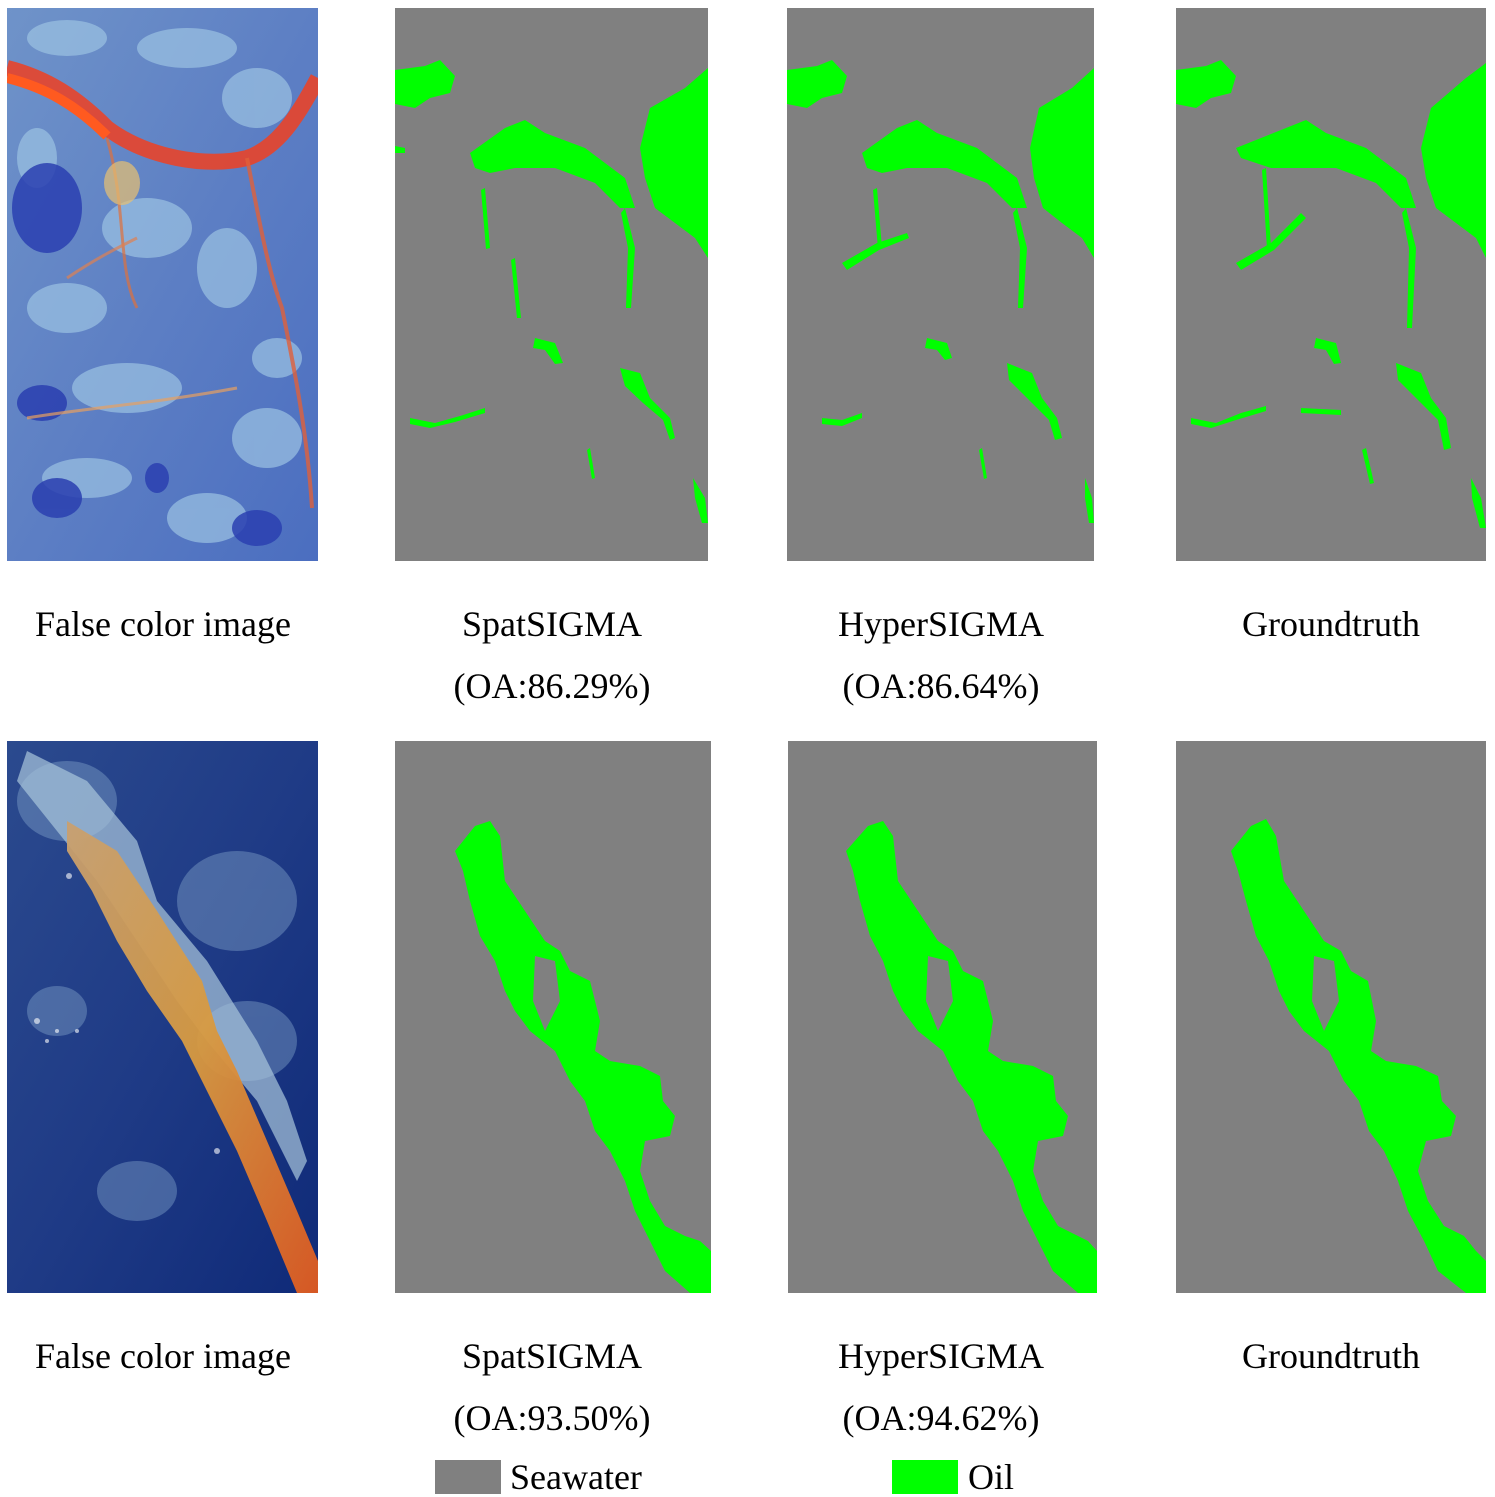  Describe the element at coordinates (925, 1477) in the screenshot. I see `legend-oil-swatch` at that location.